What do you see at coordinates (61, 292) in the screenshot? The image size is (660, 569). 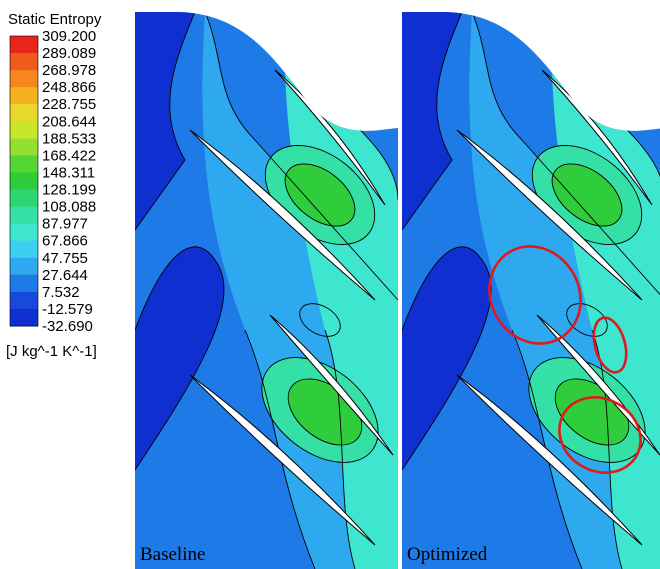 I see `legend-tick-label: 7.532` at bounding box center [61, 292].